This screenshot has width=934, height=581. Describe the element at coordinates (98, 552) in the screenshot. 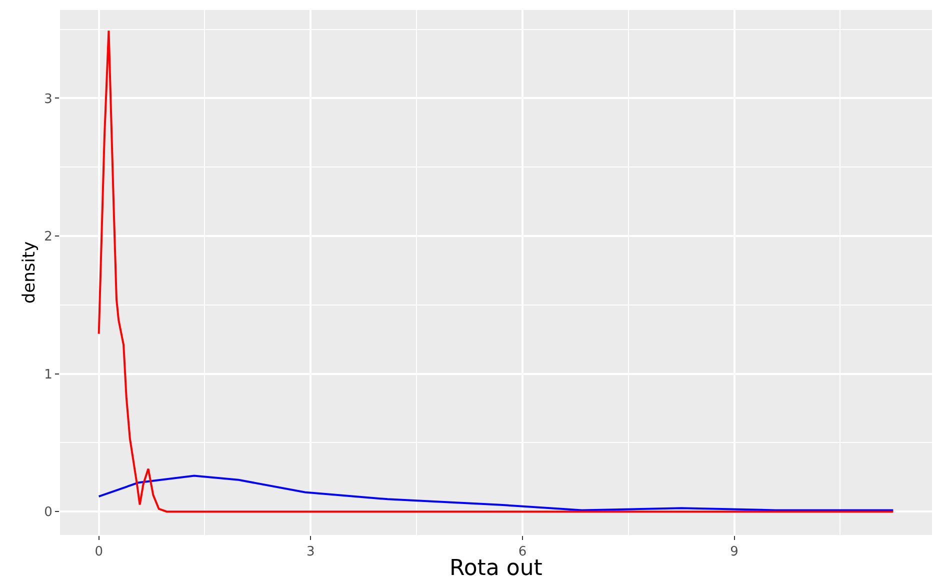

I see `x-tick-label: 0` at that location.